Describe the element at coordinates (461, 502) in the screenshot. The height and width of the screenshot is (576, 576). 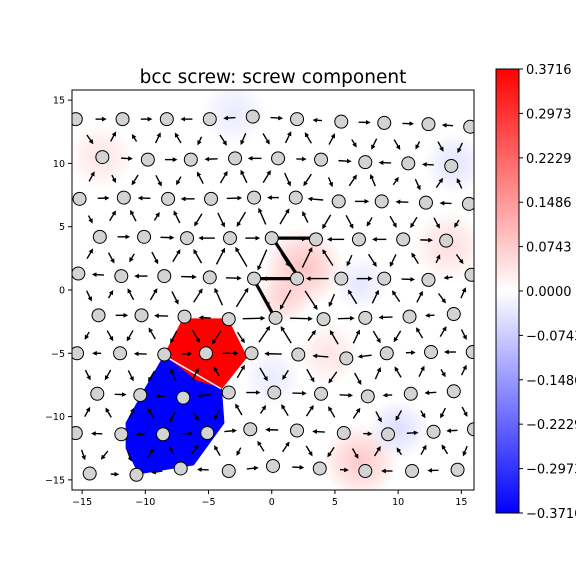
I see `x-tick-label: 15` at that location.